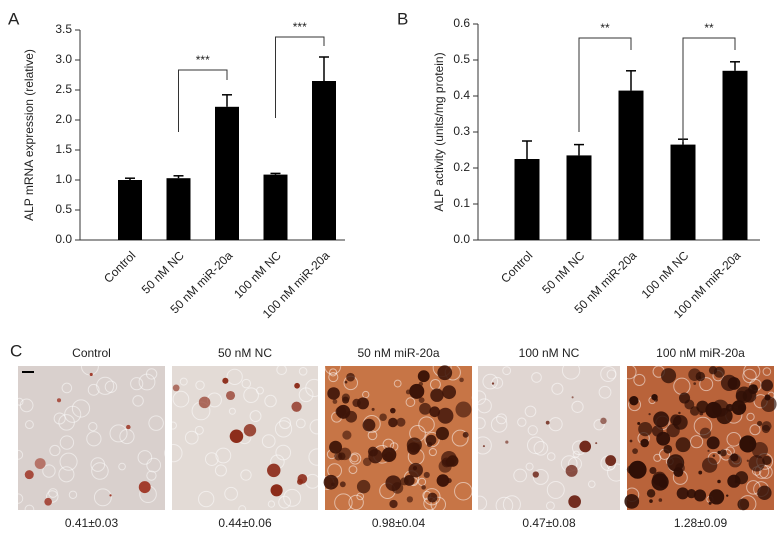 The width and height of the screenshot is (784, 536). I want to click on image-title: 100 nM miR-20a, so click(700, 353).